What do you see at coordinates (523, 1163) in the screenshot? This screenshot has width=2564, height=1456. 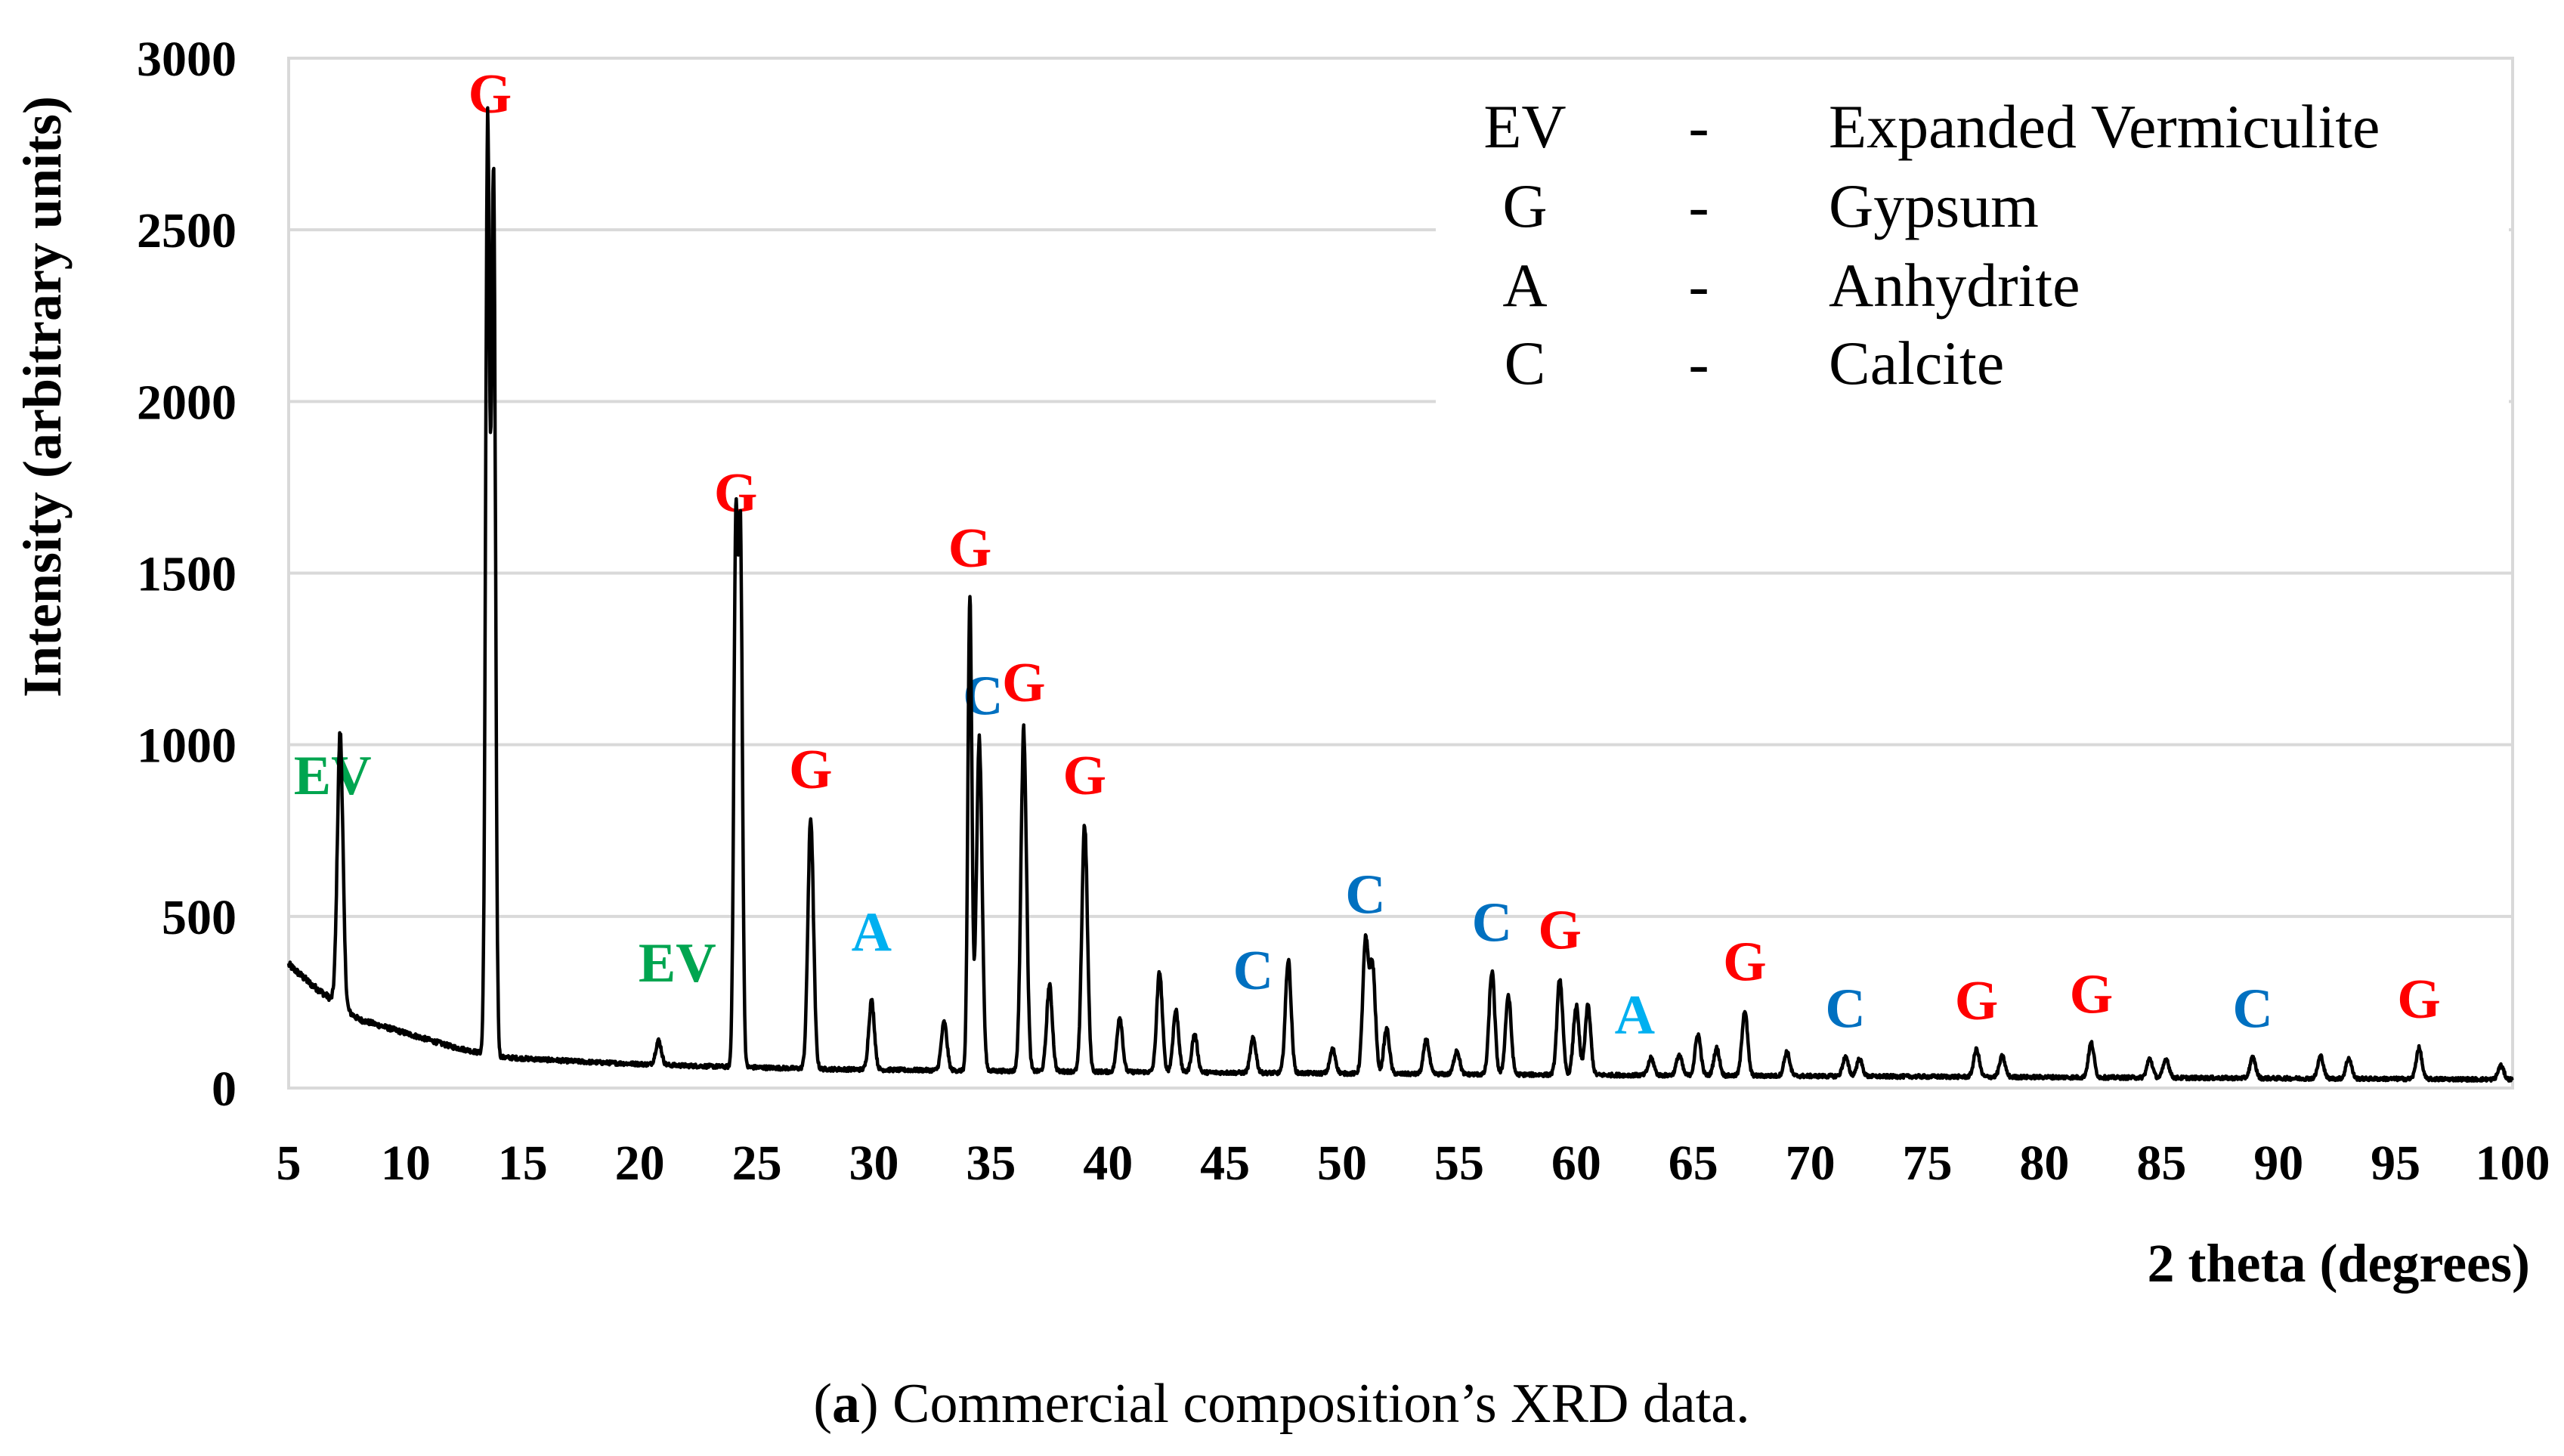 I see `x-tick-label: 15` at bounding box center [523, 1163].